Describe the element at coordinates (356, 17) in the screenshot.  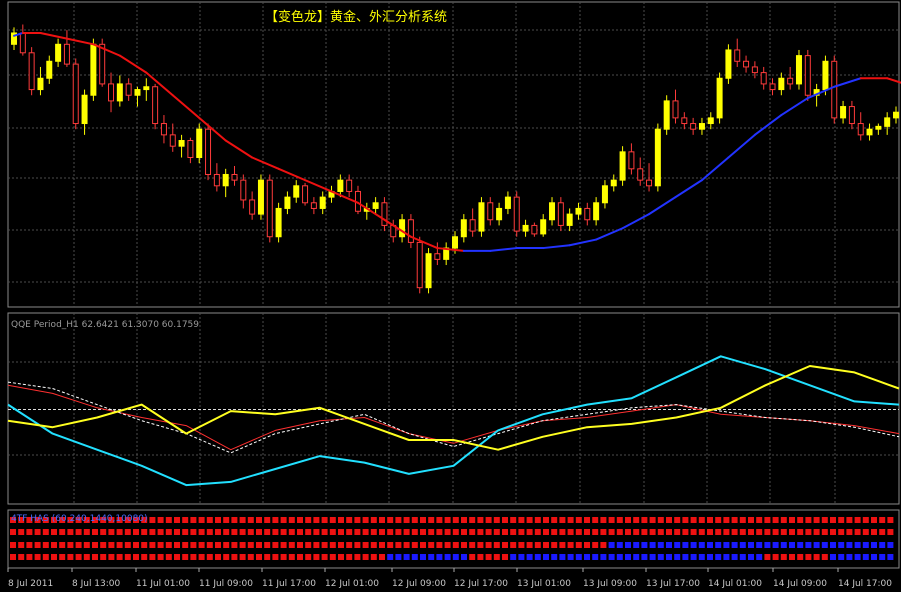
I see `chart-title: 【变色龙】黄金、外汇分析系统` at that location.